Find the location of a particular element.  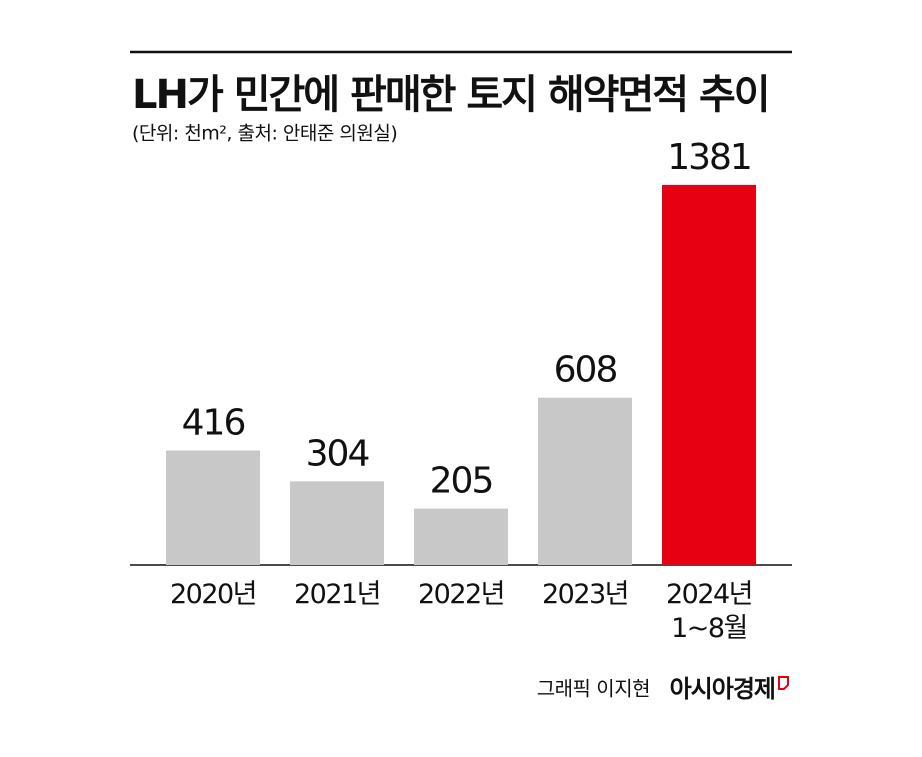

logo-icon is located at coordinates (783, 683).